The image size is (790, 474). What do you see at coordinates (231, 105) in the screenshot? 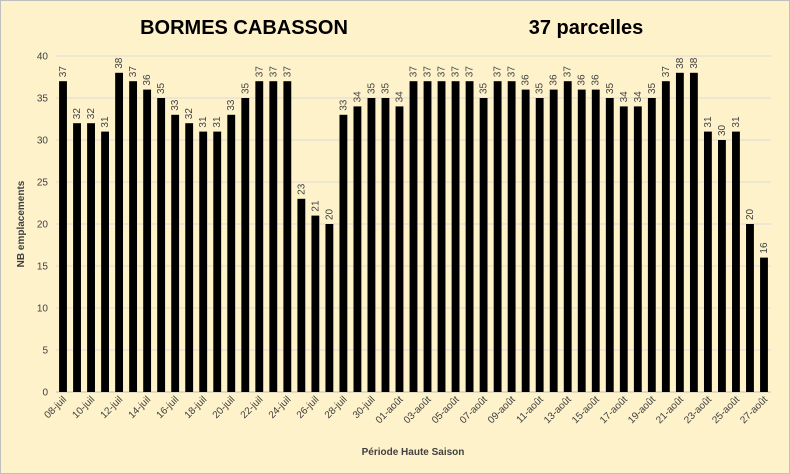
I see `data-label: 33` at bounding box center [231, 105].